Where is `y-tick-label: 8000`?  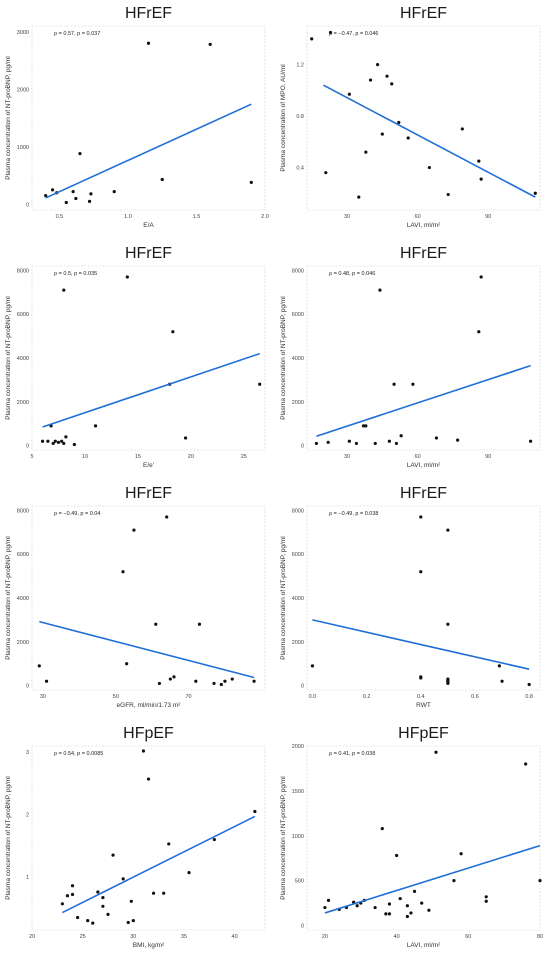 y-tick-label: 8000 is located at coordinates (23, 511).